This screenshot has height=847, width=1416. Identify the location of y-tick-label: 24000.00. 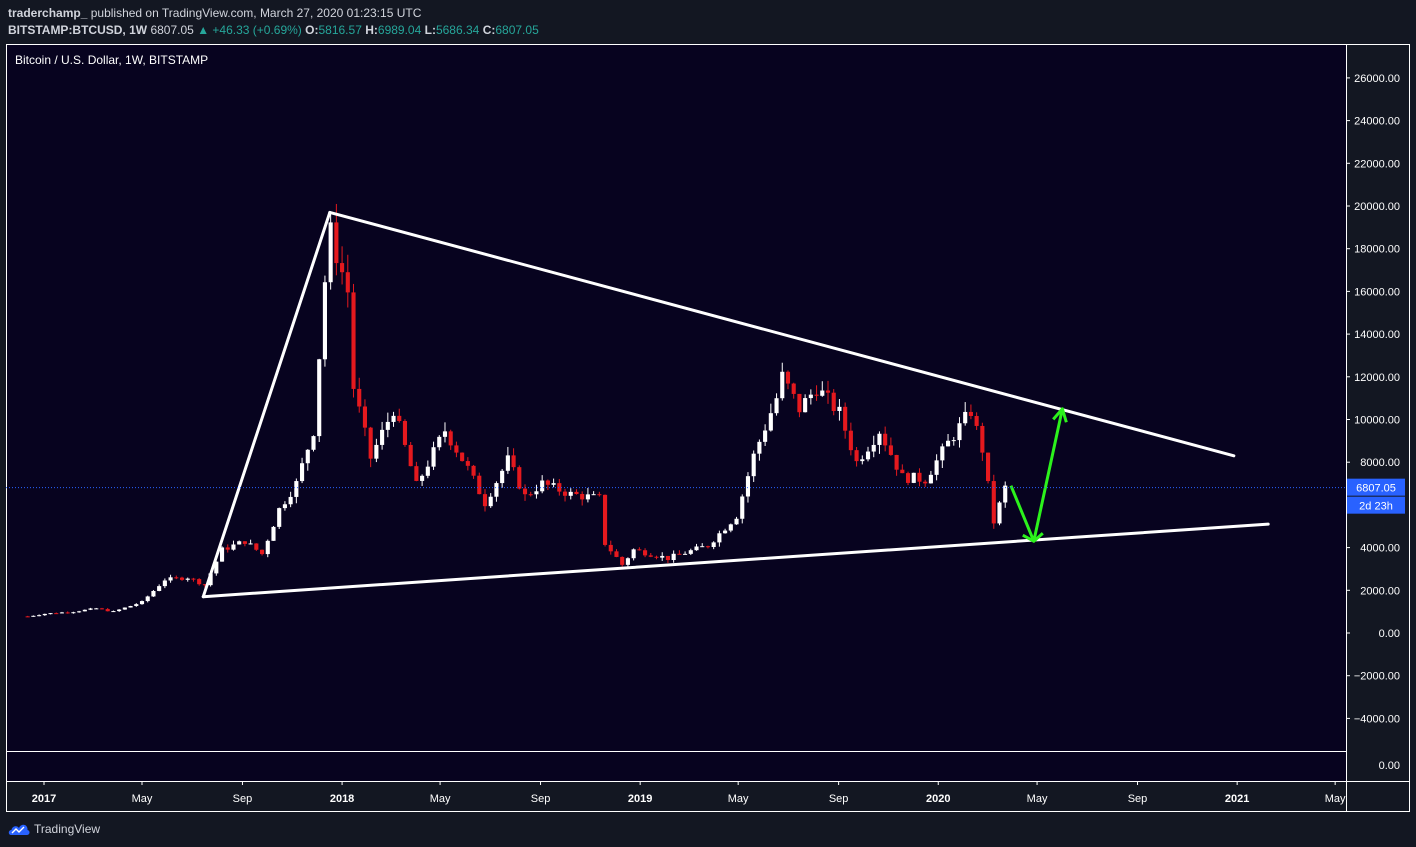
(1377, 122).